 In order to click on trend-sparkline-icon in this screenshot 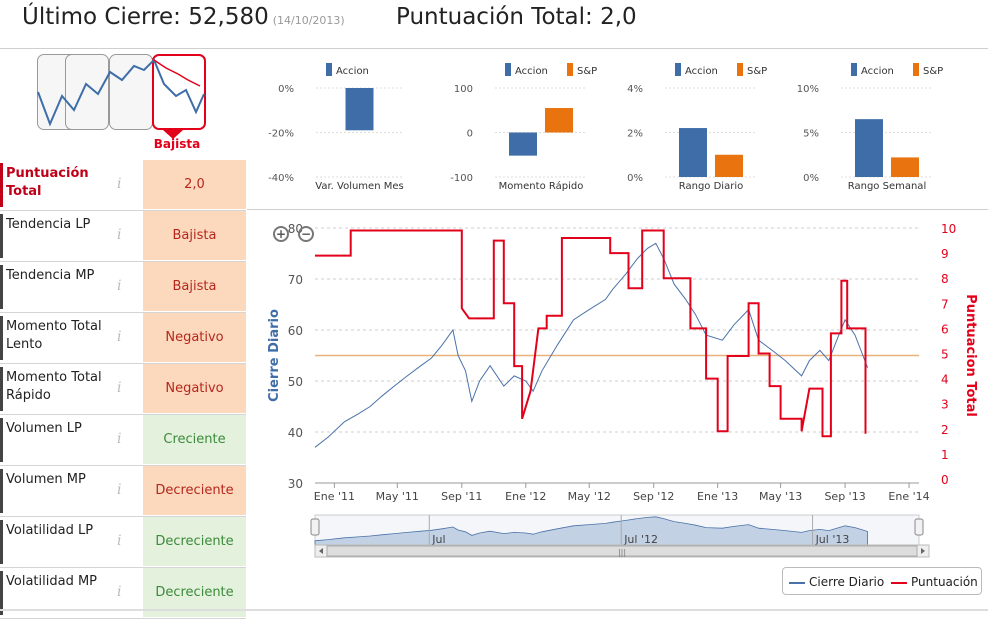, I will do `click(121, 92)`.